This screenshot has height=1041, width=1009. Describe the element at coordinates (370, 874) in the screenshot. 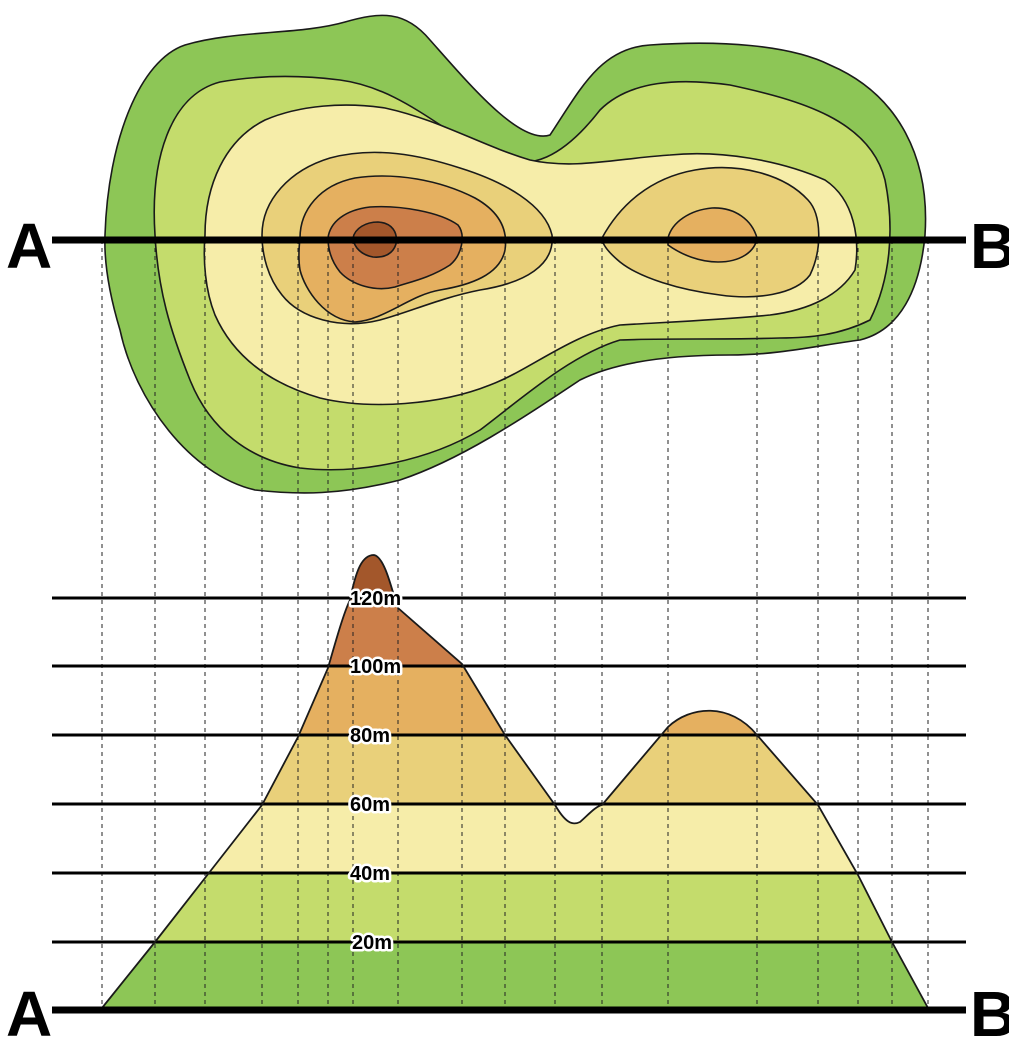

I see `elevation-label-40m: 40m` at that location.